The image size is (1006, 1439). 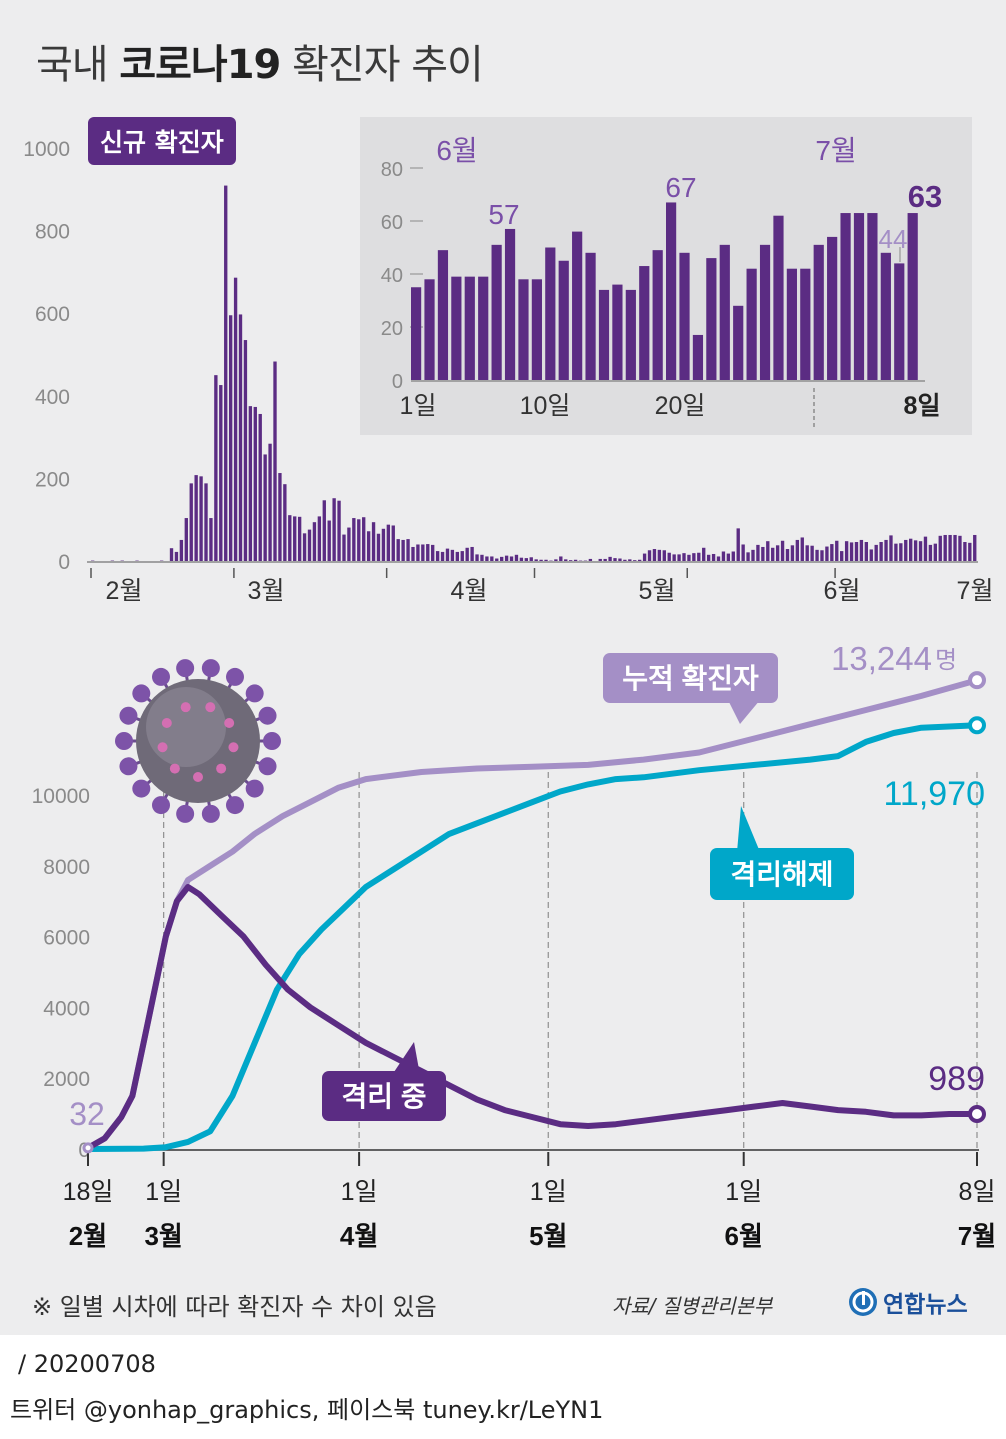 I want to click on inset-y-tick-label: 80, so click(x=392, y=170).